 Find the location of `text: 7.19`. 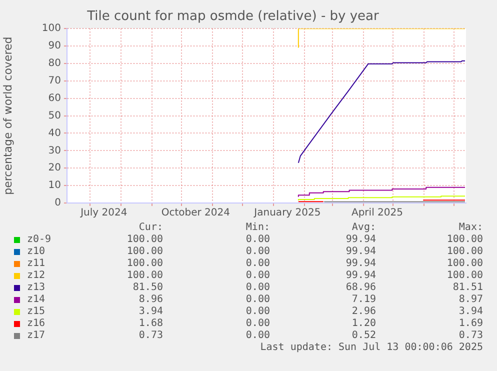

text: 7.19 is located at coordinates (364, 300).